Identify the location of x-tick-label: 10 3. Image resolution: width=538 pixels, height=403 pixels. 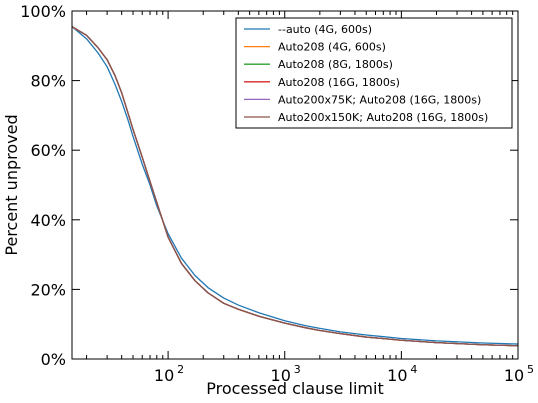
(286, 374).